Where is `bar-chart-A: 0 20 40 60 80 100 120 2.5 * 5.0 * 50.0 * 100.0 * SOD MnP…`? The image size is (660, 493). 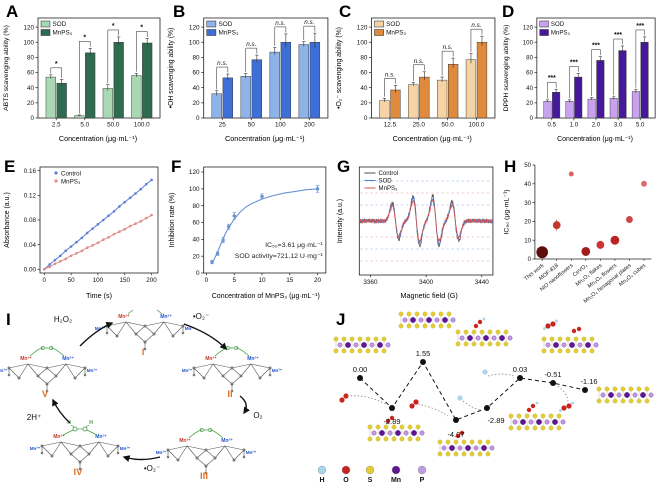
bar-chart-A: 0 20 40 60 80 100 120 2.5 * 5.0 * 50.0 * 100.0 * SOD MnP… is located at coordinates (82, 80).